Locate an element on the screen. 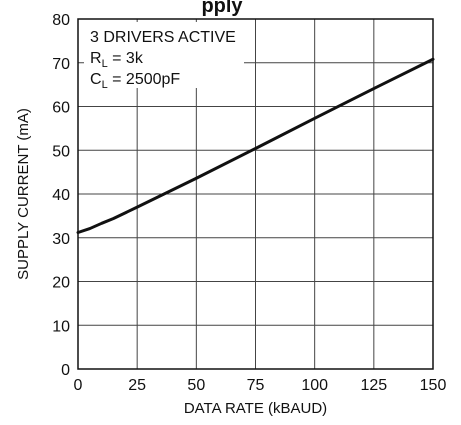 The width and height of the screenshot is (461, 425). x-axis-title: DATA RATE (kBAUD) is located at coordinates (255, 408).